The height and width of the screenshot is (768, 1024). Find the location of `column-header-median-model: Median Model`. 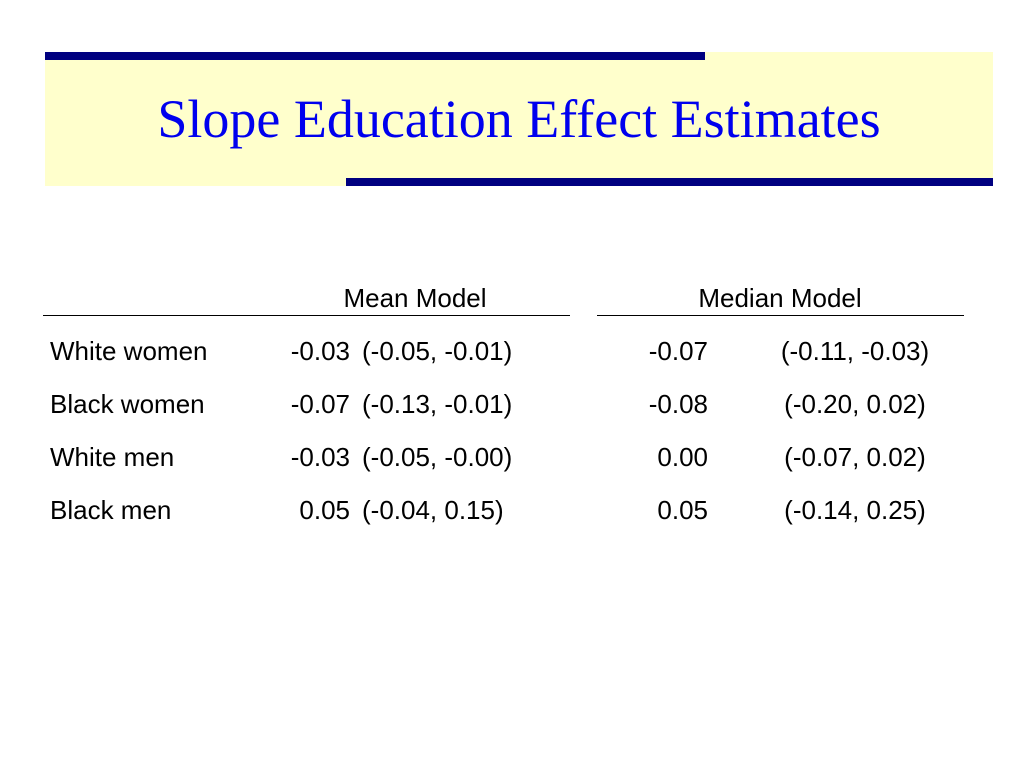

column-header-median-model: Median Model is located at coordinates (780, 298).